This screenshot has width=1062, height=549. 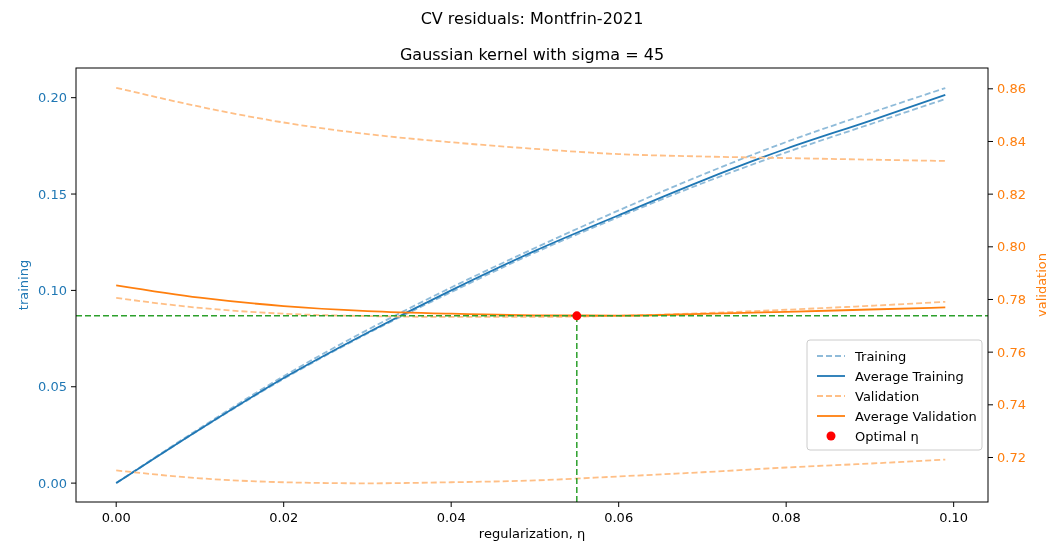 What do you see at coordinates (52, 194) in the screenshot?
I see `y-tick-label: 0.15` at bounding box center [52, 194].